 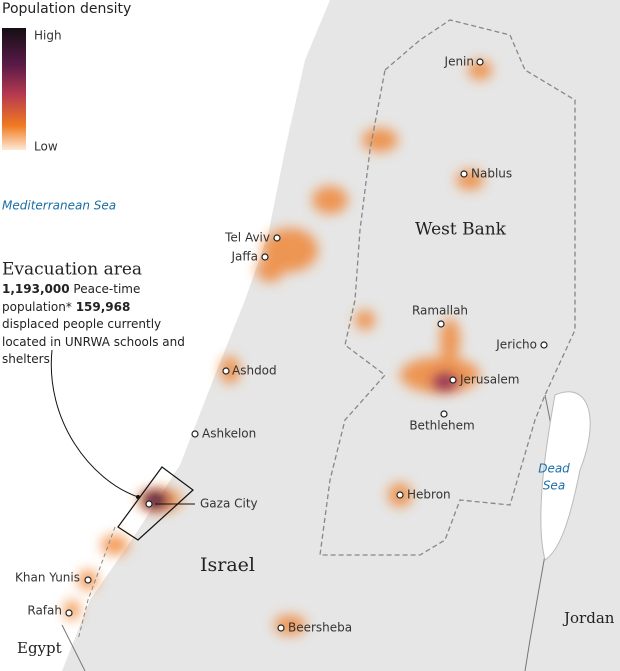 What do you see at coordinates (554, 469) in the screenshot?
I see `dead-sea-label: Dead` at bounding box center [554, 469].